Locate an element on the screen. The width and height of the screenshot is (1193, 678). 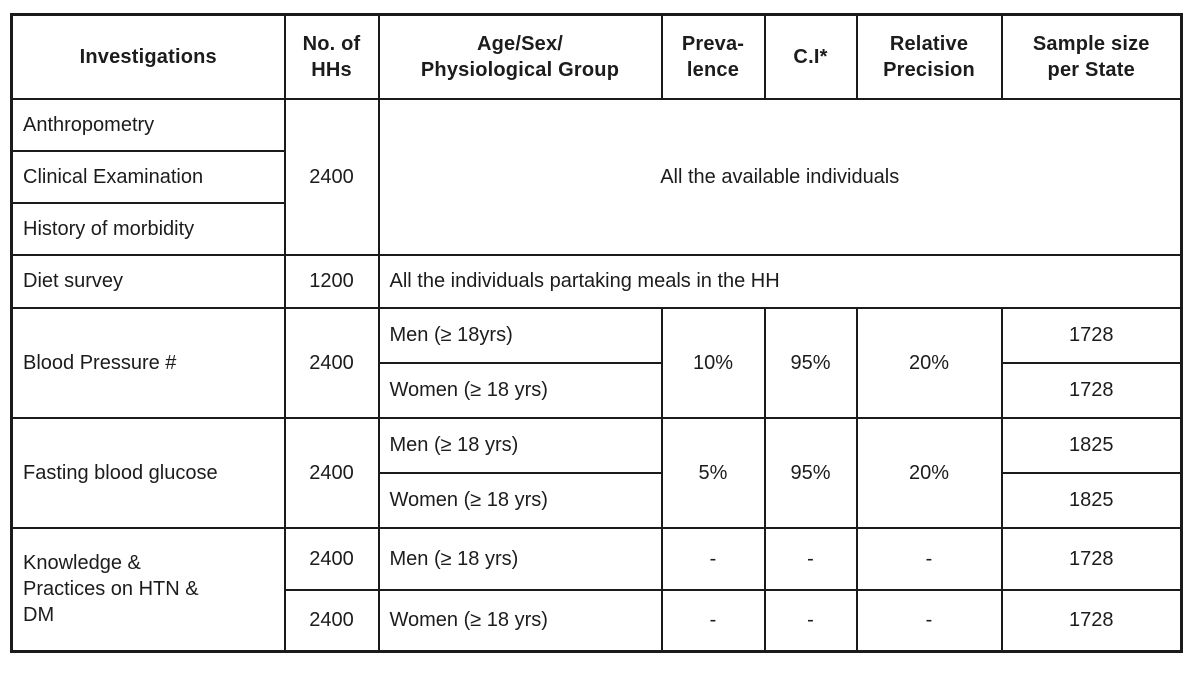
header-cell-relative-precision: Relative Precision is located at coordinates (929, 56).